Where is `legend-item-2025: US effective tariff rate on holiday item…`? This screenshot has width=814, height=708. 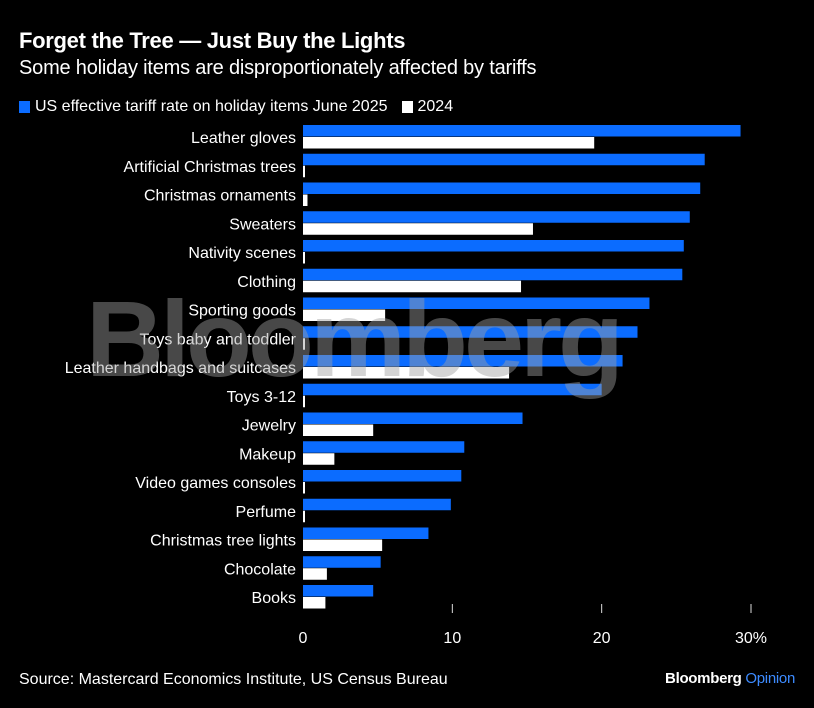
legend-item-2025: US effective tariff rate on holiday item… is located at coordinates (203, 107).